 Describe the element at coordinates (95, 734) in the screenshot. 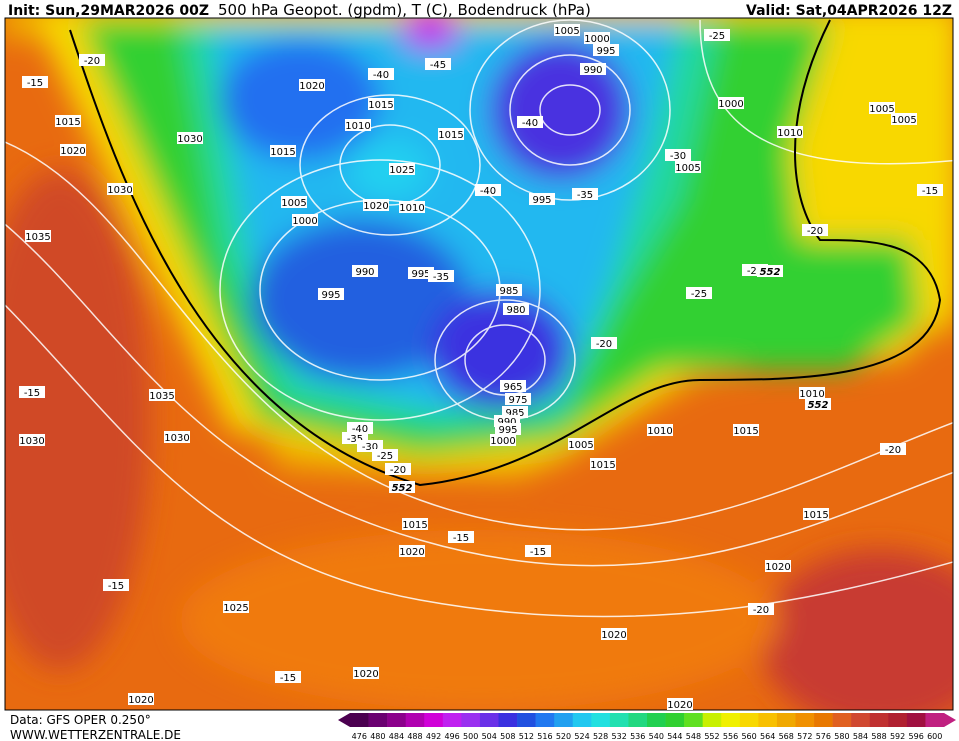

I see `website: WWW.WETTERZENTRALE.DE` at that location.